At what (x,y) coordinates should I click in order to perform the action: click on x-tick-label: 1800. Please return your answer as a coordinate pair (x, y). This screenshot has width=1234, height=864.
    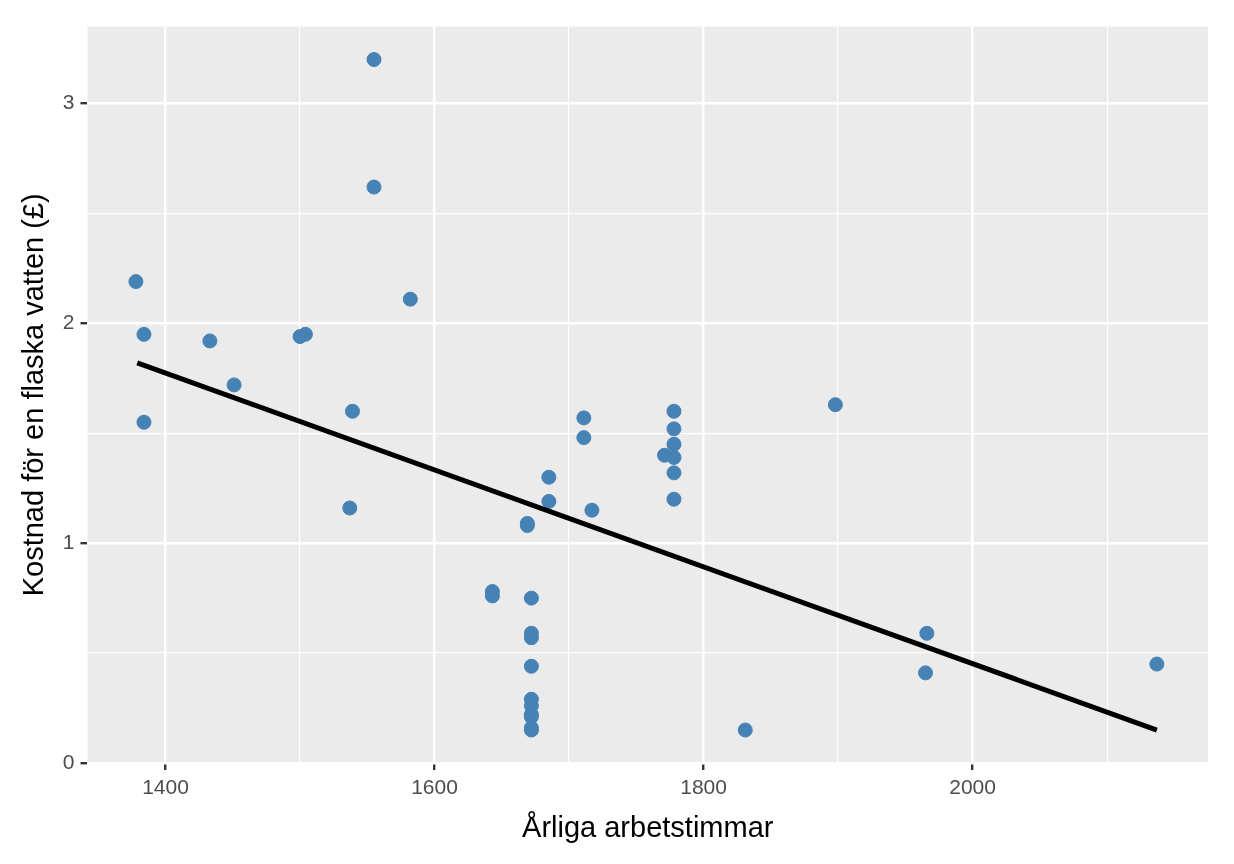
    Looking at the image, I should click on (703, 787).